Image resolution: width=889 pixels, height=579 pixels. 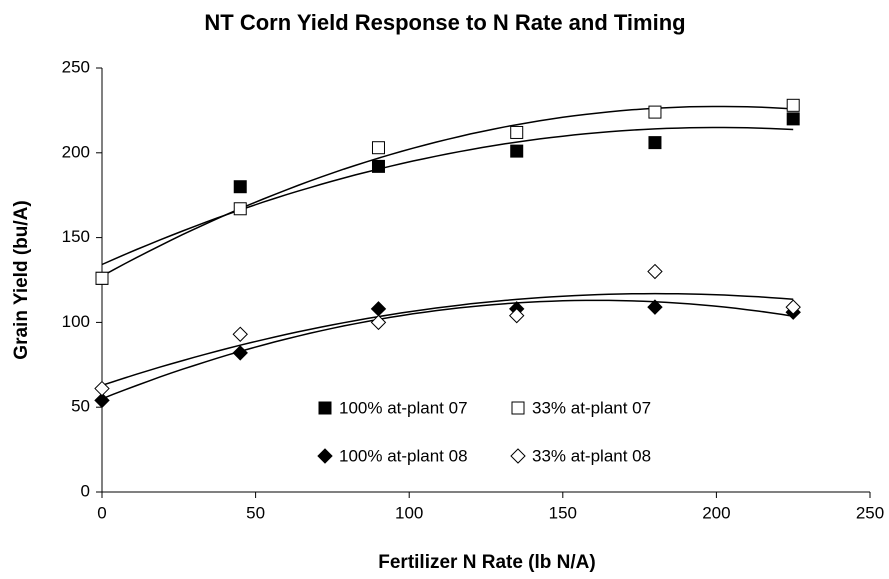 What do you see at coordinates (21, 279) in the screenshot?
I see `y-axis-title: Grain Yield (bu/A)` at bounding box center [21, 279].